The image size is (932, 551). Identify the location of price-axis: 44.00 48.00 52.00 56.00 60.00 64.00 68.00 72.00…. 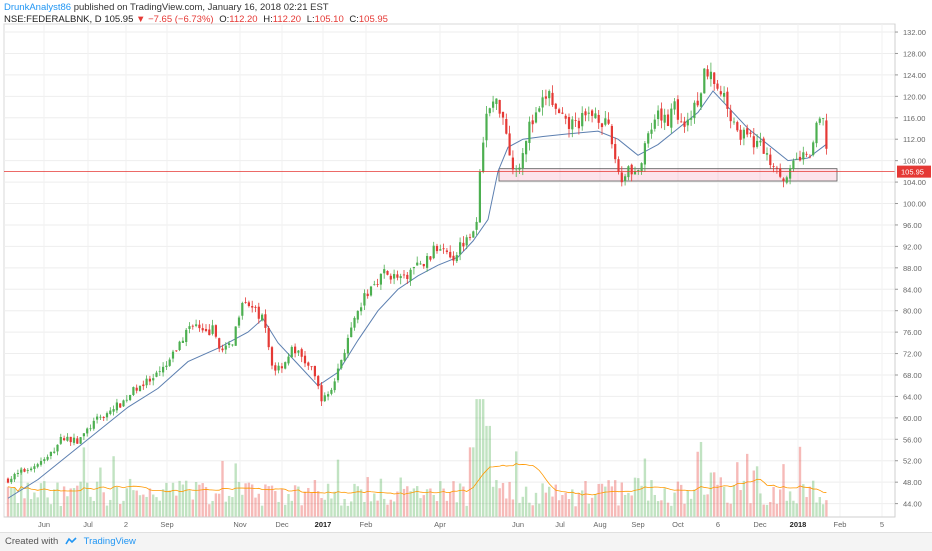
(910, 270).